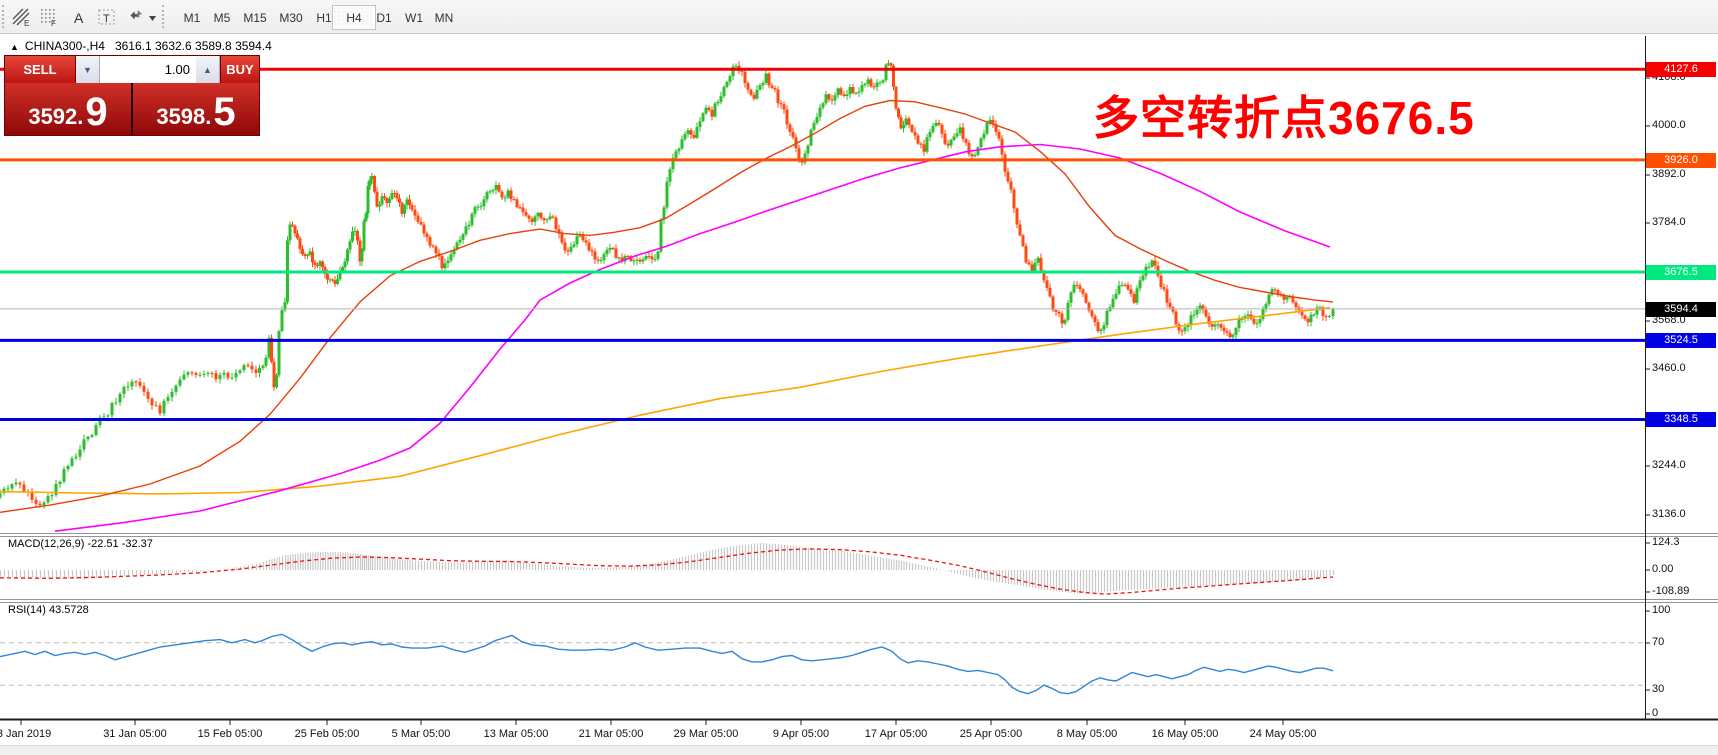  Describe the element at coordinates (1655, 713) in the screenshot. I see `rsi-axis-label: 0` at that location.